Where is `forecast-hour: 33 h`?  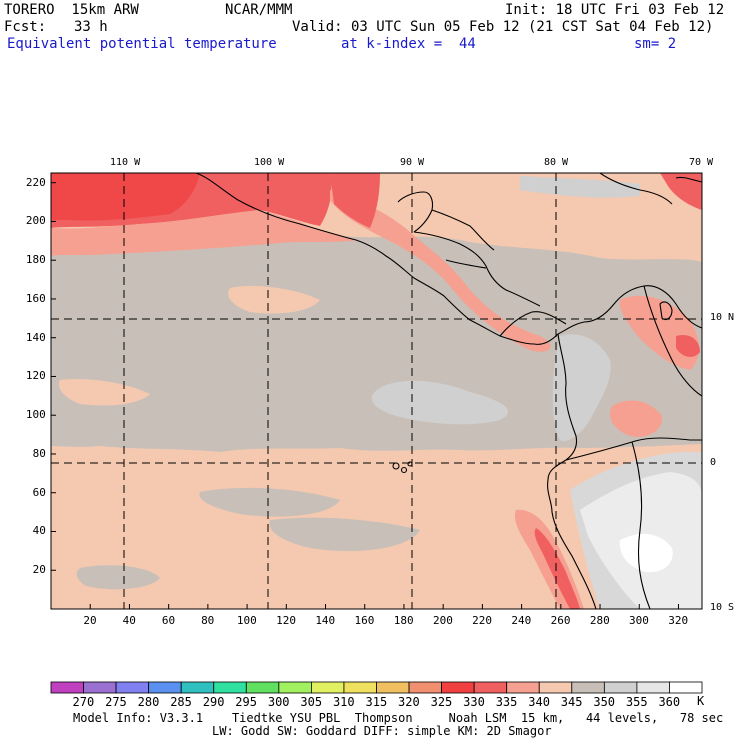 forecast-hour: 33 h is located at coordinates (91, 27).